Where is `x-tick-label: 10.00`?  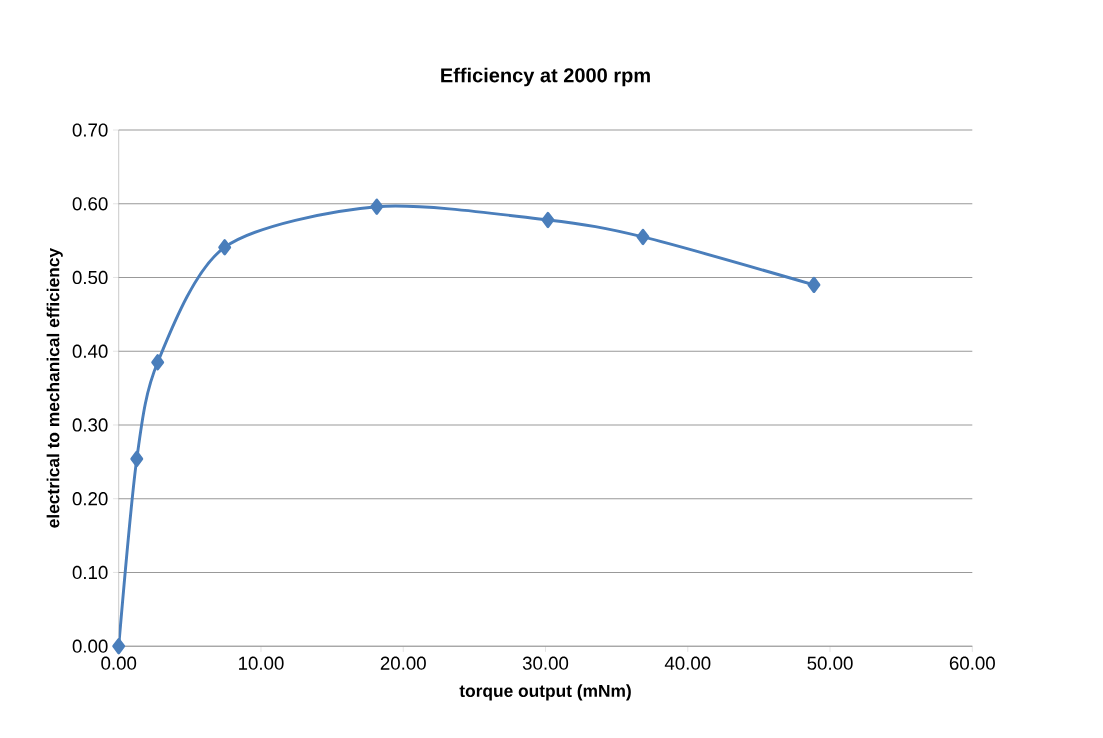 x-tick-label: 10.00 is located at coordinates (261, 663).